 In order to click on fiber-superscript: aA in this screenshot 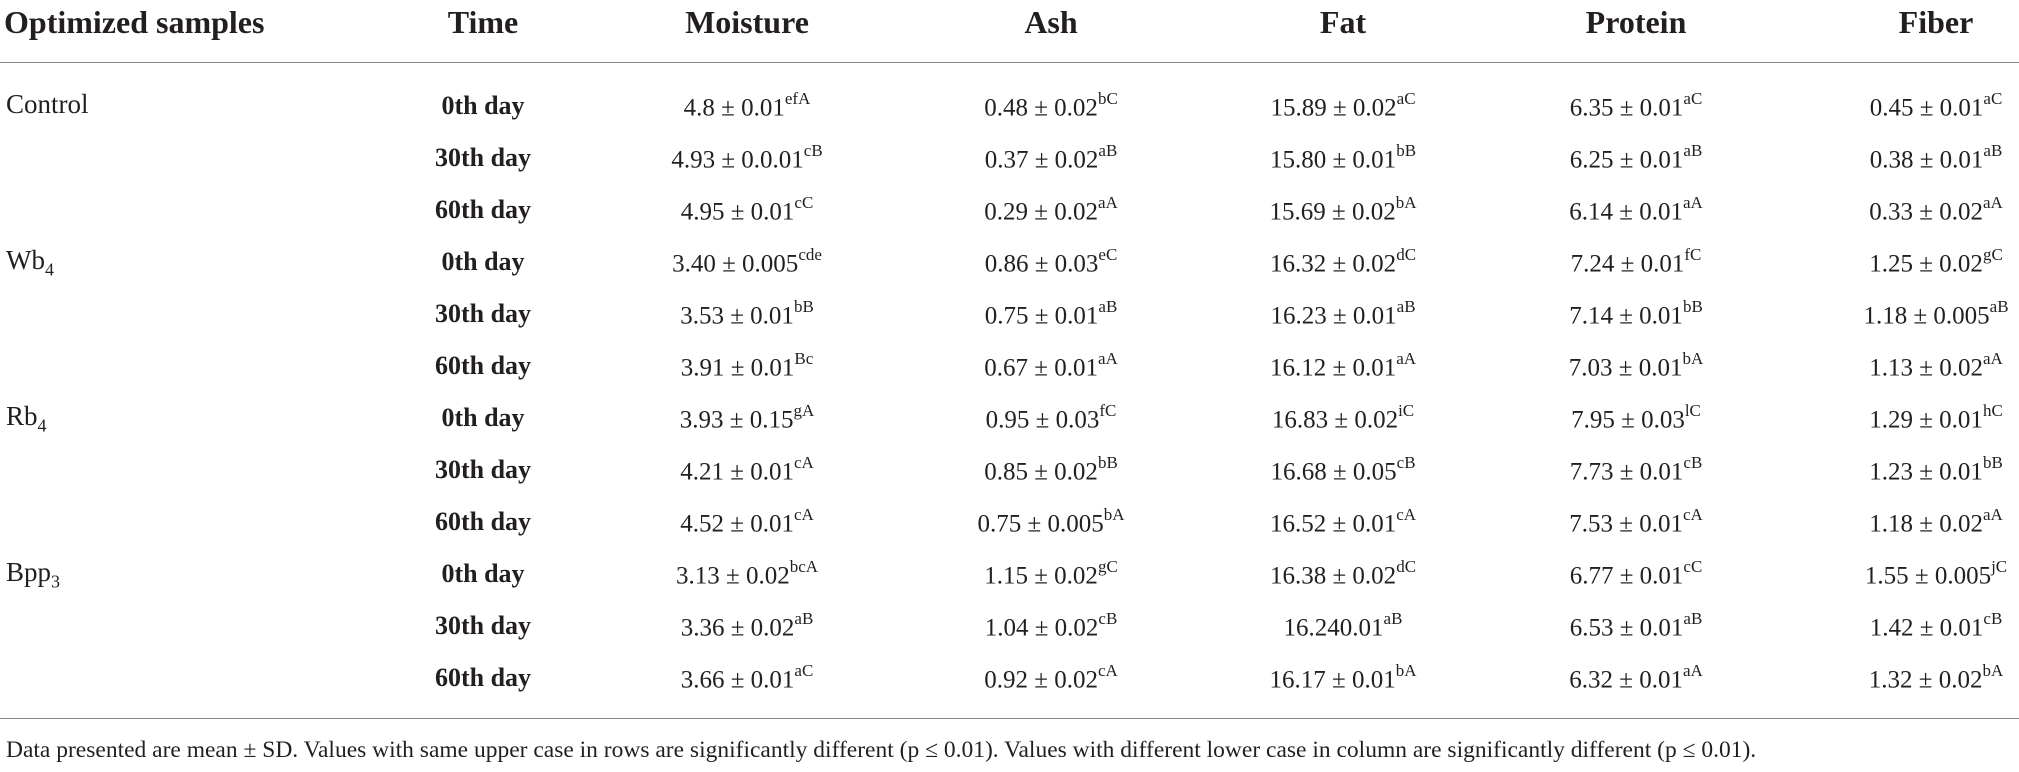, I will do `click(1992, 202)`.